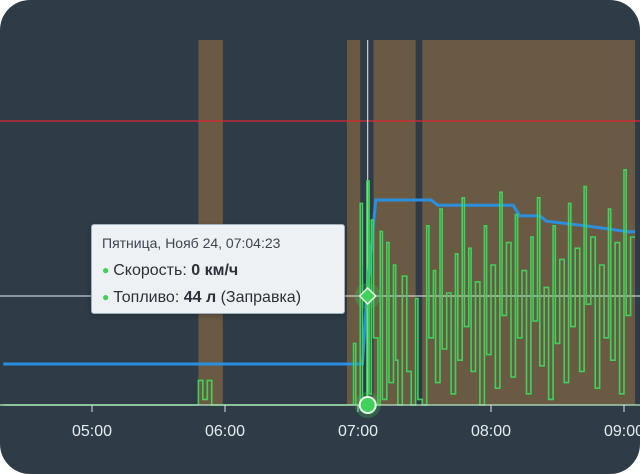 The width and height of the screenshot is (640, 474). What do you see at coordinates (367, 405) in the screenshot?
I see `speed-point-marker` at bounding box center [367, 405].